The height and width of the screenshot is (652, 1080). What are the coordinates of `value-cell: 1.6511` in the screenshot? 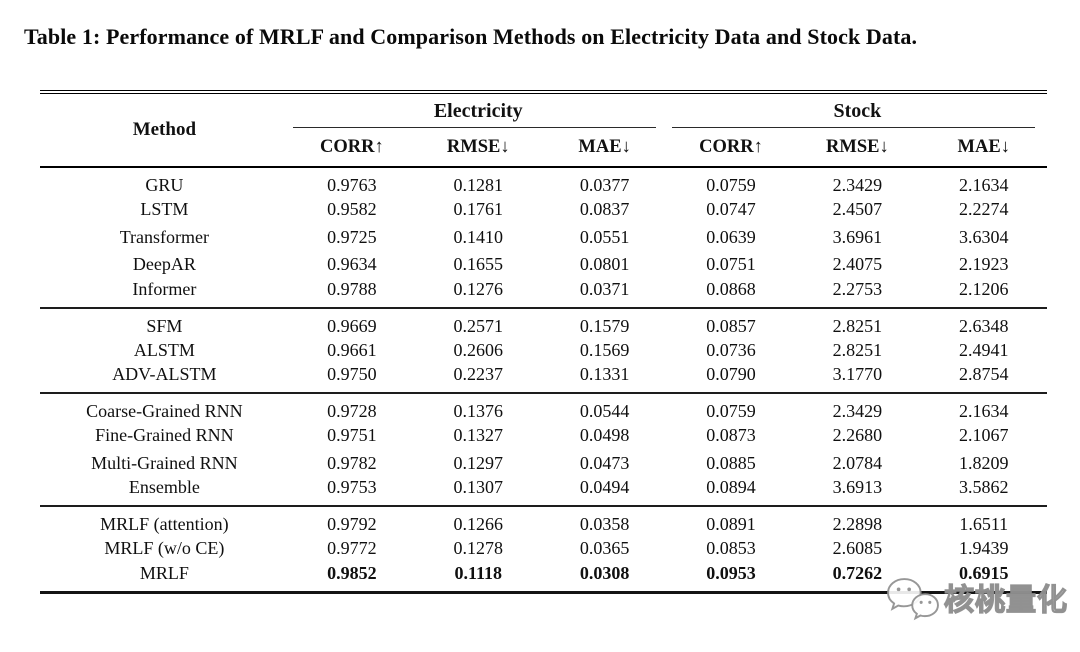 It's located at (983, 520).